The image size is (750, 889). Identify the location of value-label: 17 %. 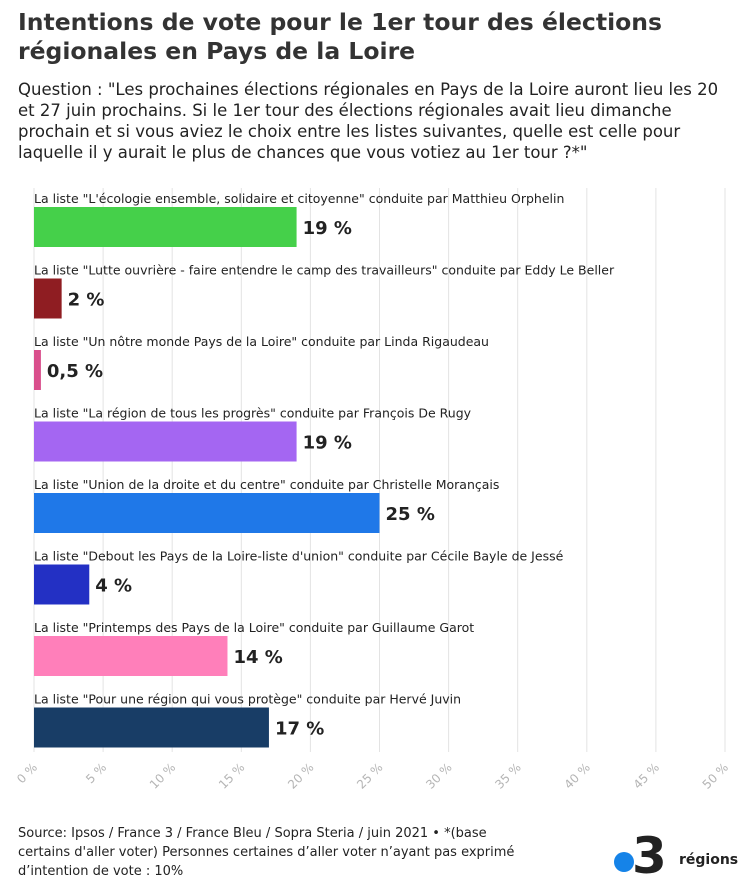
(299, 729).